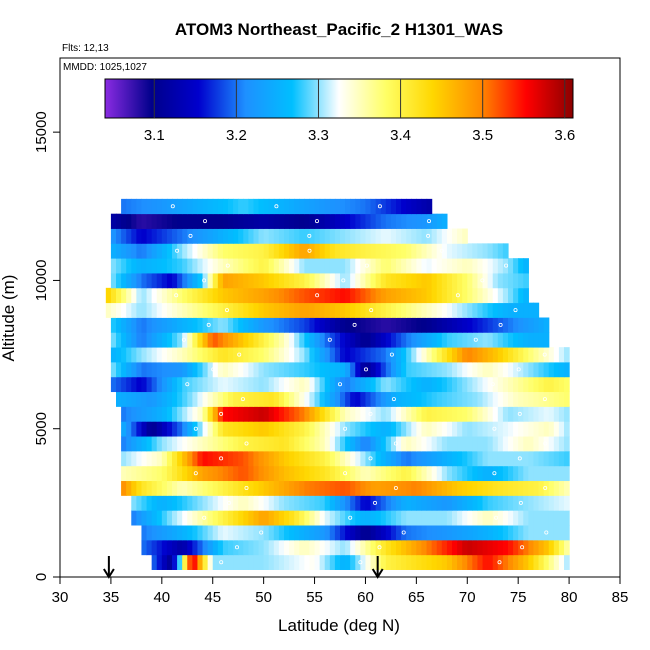 The width and height of the screenshot is (650, 650). What do you see at coordinates (60, 597) in the screenshot?
I see `x-tick-label: 30` at bounding box center [60, 597].